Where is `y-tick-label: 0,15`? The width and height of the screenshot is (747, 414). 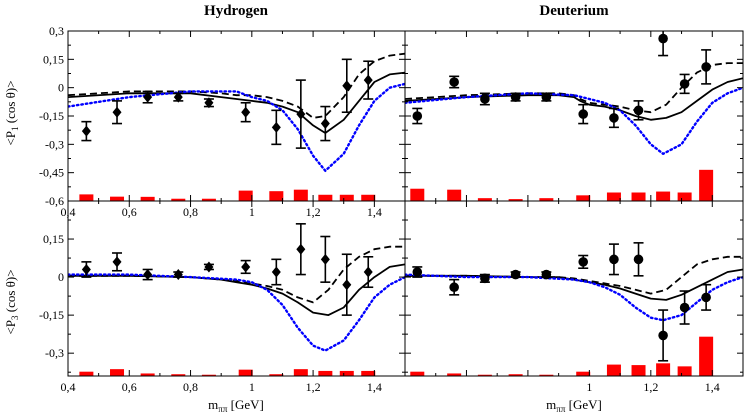
y-tick-label: 0,15 is located at coordinates (53, 59).